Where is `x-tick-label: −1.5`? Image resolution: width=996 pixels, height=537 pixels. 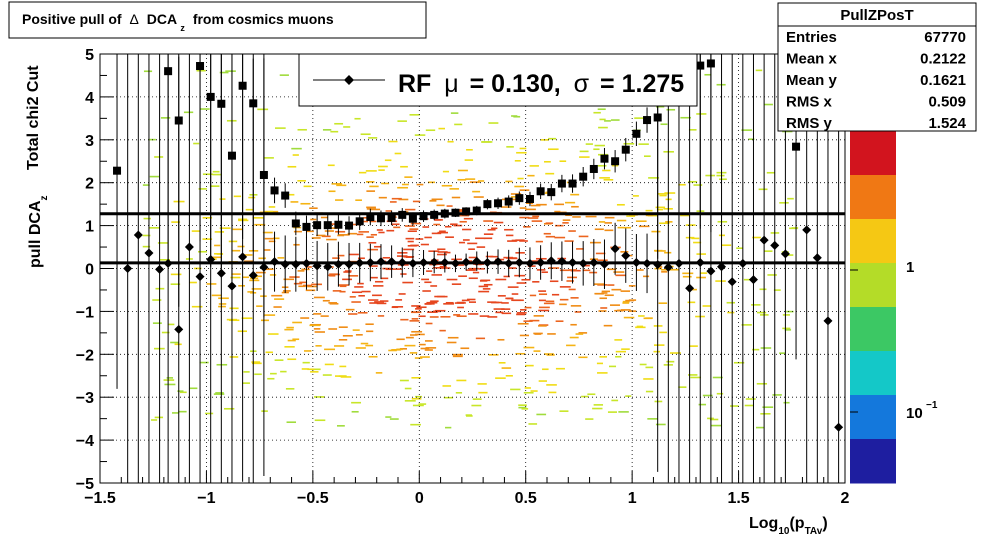 x-tick-label: −1.5 is located at coordinates (100, 498).